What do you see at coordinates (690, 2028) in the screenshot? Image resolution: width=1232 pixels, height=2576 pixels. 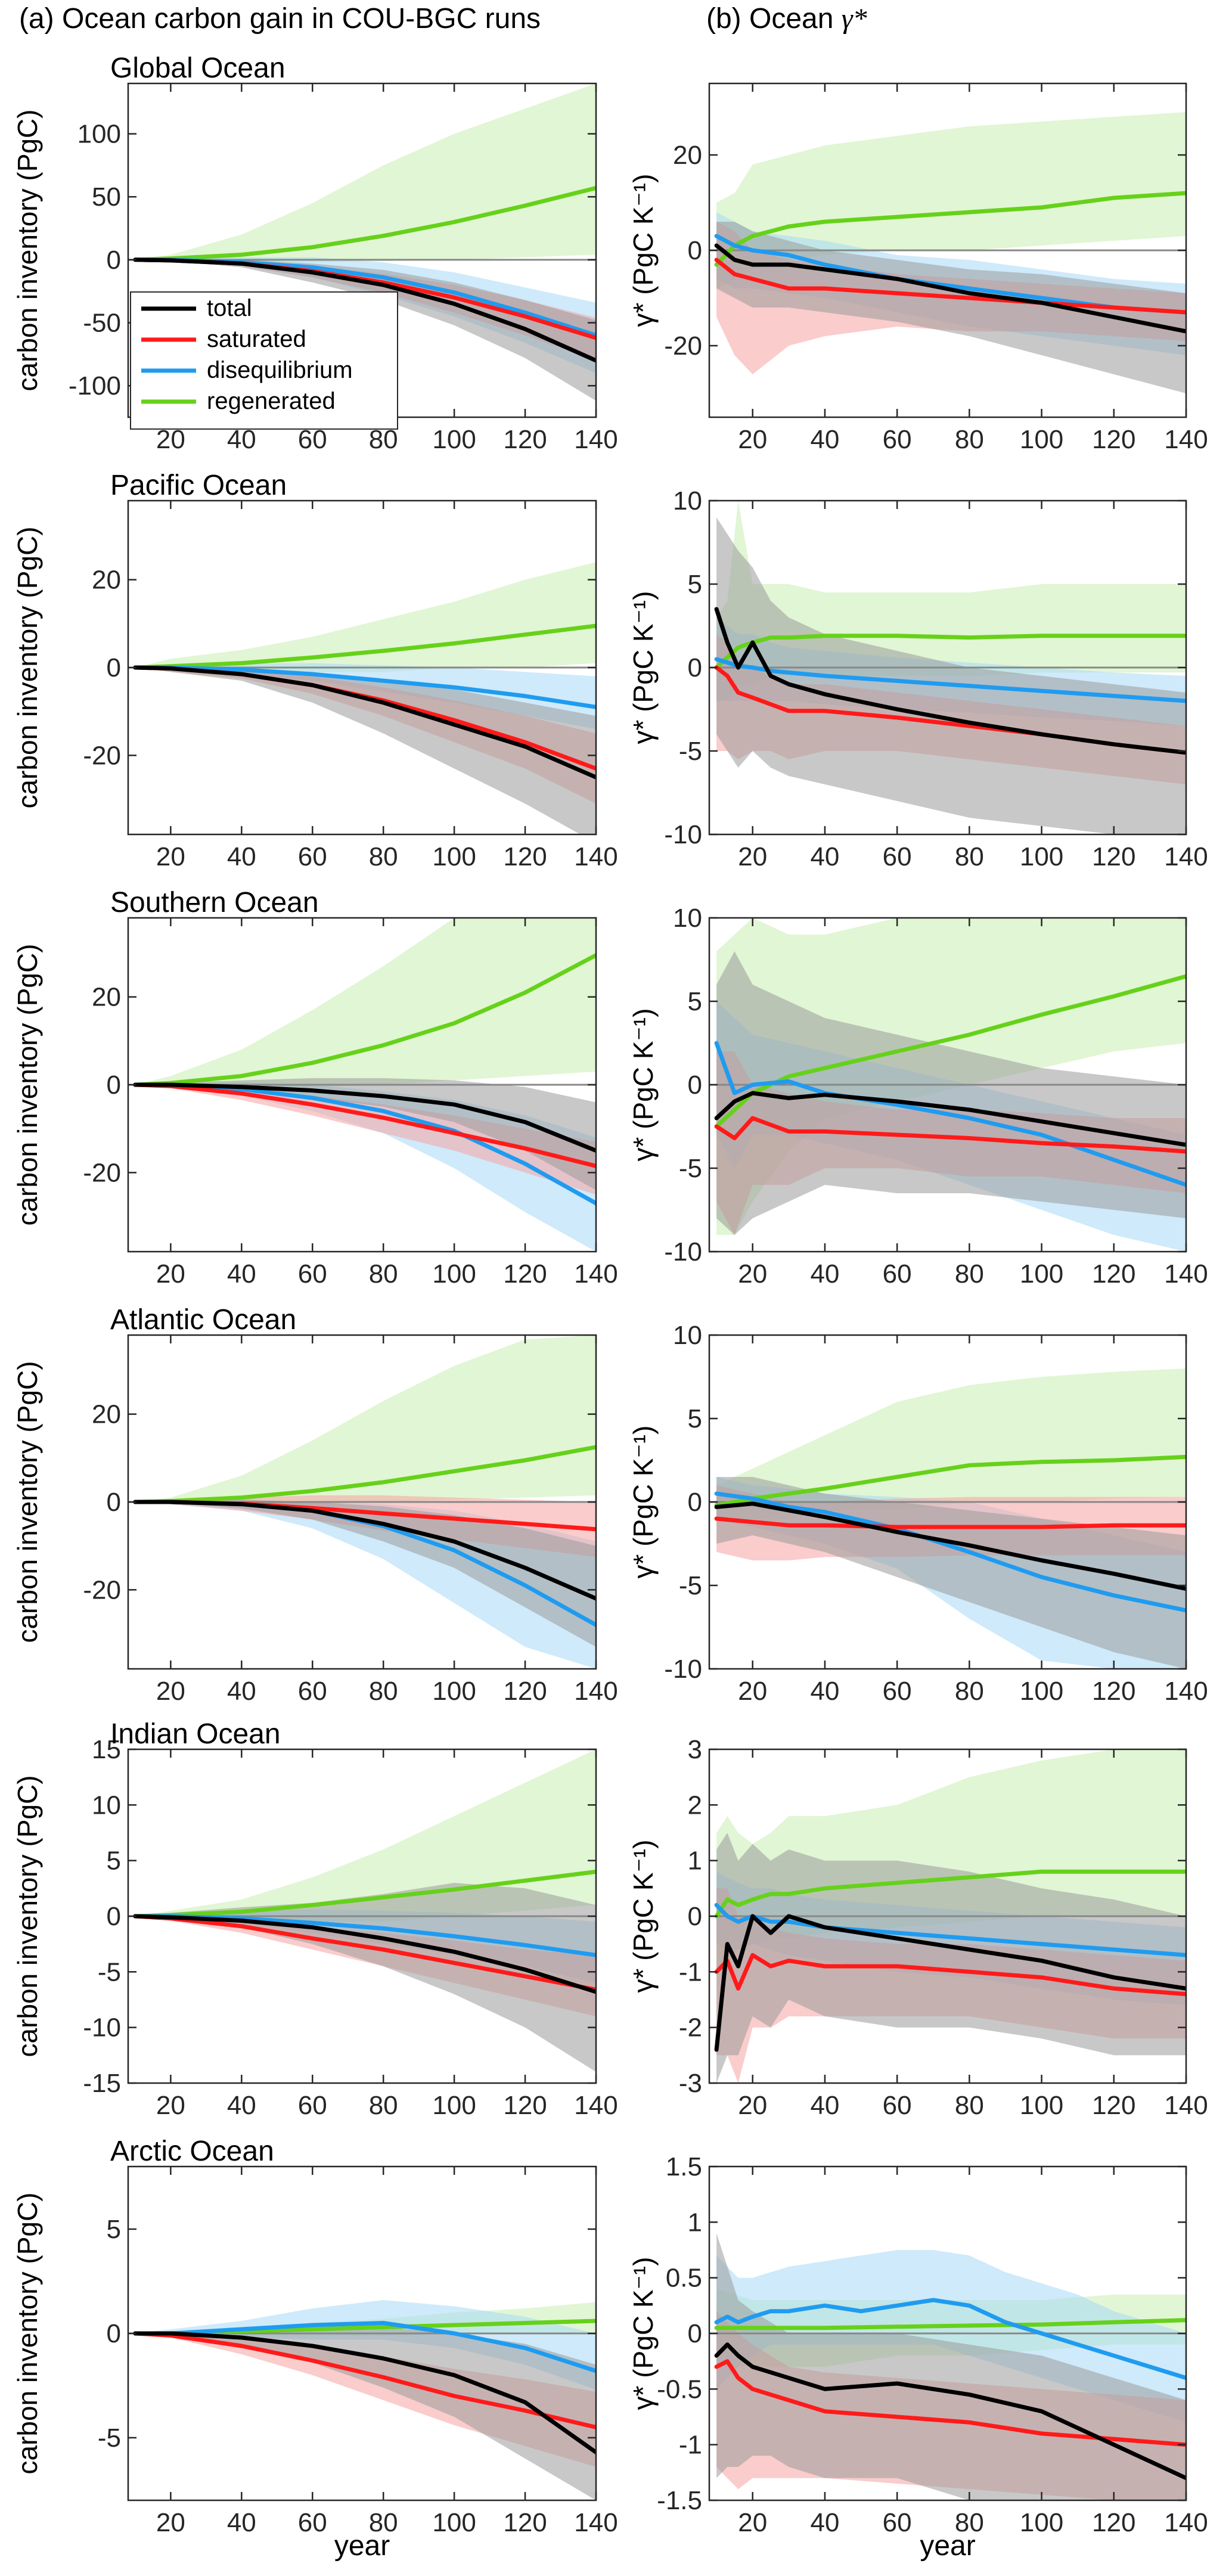 I see `y-tick-label: -2` at bounding box center [690, 2028].